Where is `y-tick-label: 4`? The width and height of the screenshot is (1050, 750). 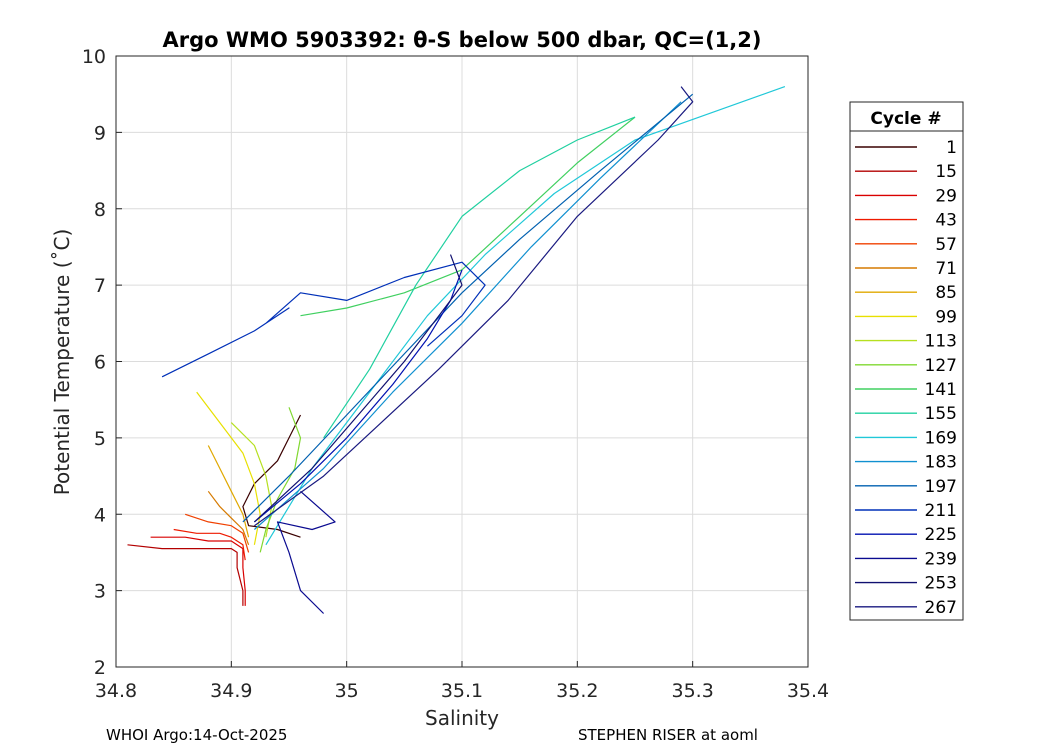
y-tick-label: 4 is located at coordinates (100, 515).